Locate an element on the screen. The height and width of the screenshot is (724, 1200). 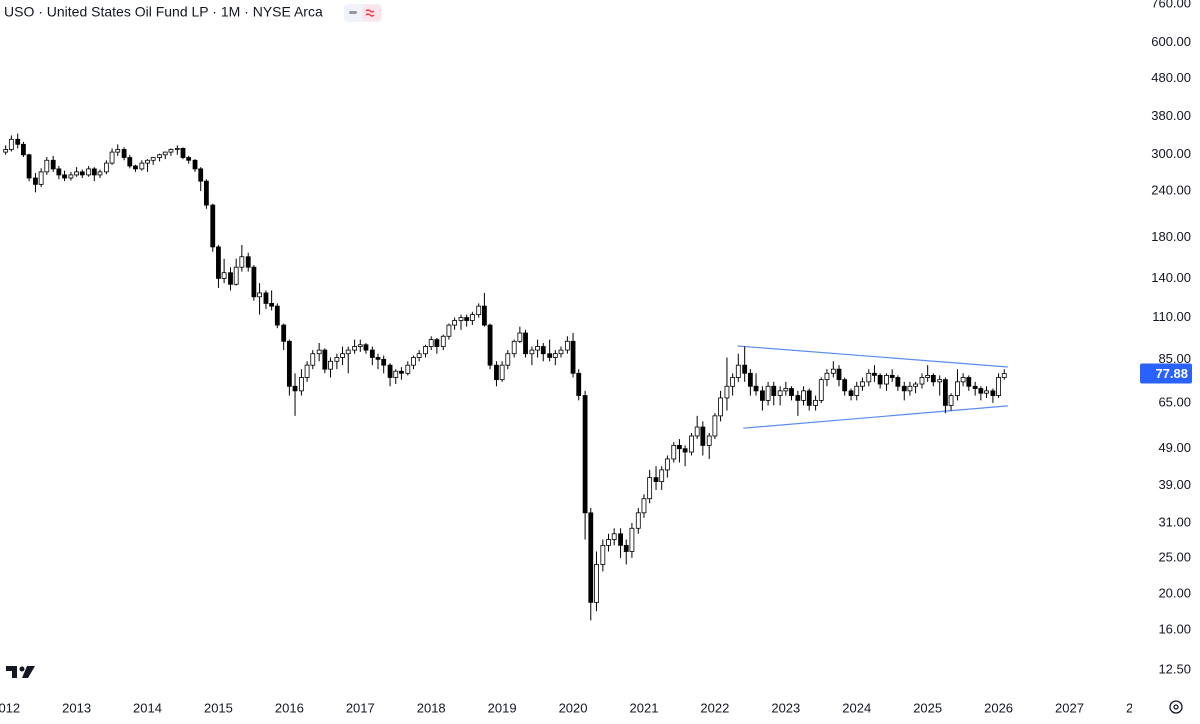
x-tick-label: 2015 is located at coordinates (218, 707).